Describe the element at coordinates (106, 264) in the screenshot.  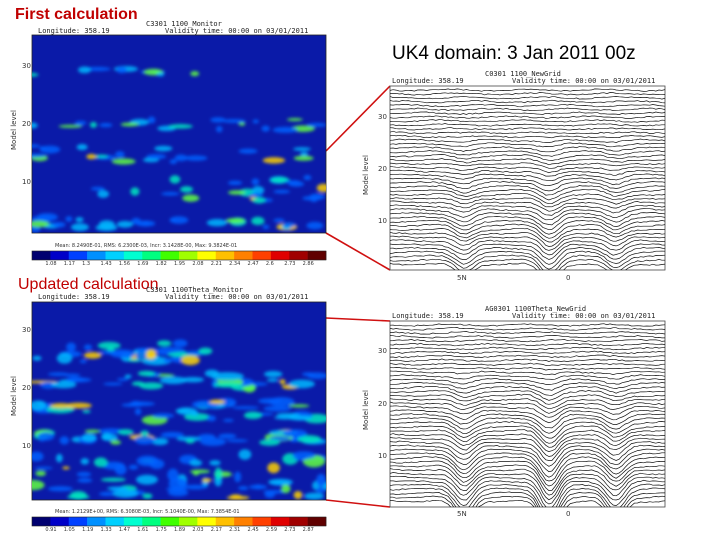
I see `colorbar-tick-label: 1.43` at that location.